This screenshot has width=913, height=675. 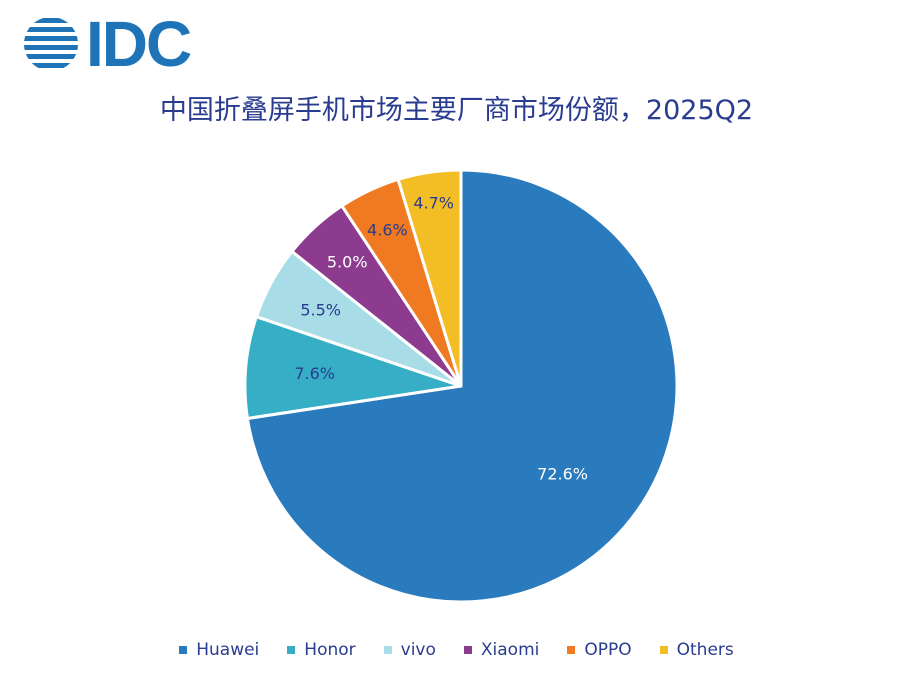 I want to click on logo-text: IDC, so click(x=139, y=44).